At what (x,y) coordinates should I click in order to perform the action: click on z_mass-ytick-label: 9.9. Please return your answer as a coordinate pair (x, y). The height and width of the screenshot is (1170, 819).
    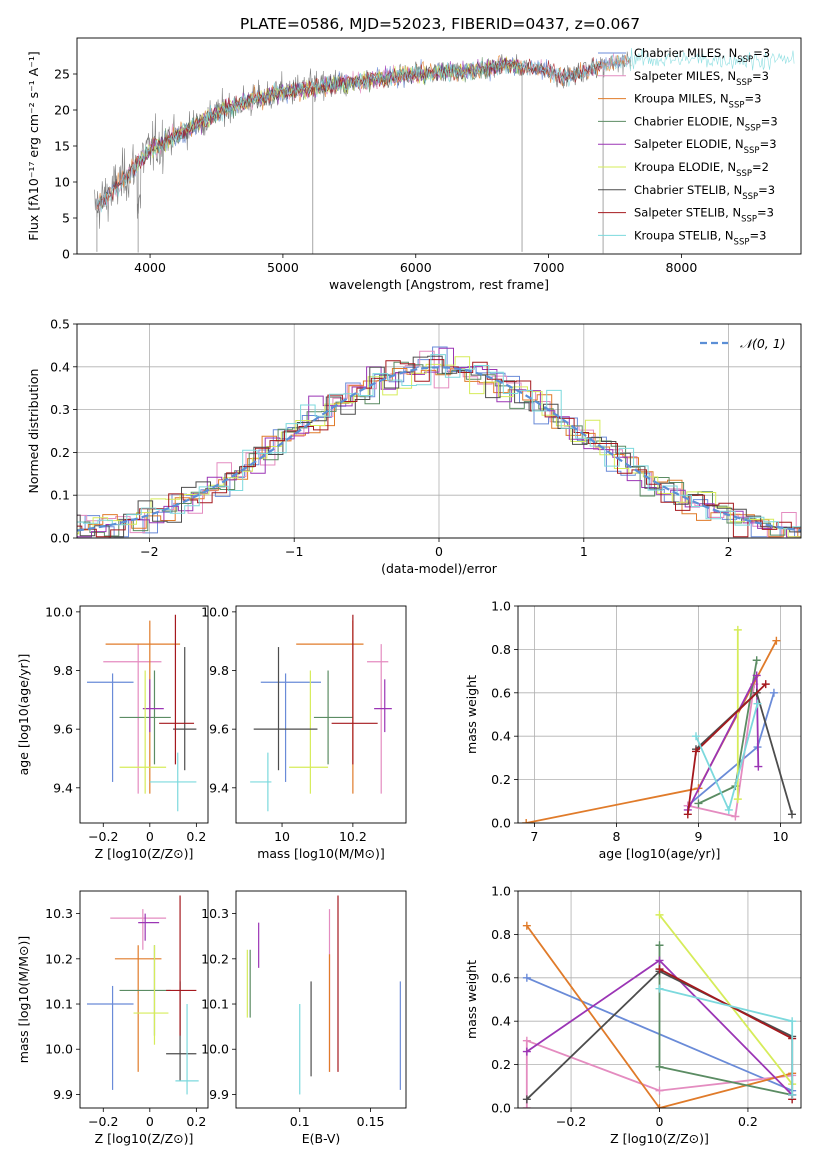
    Looking at the image, I should click on (63, 1094).